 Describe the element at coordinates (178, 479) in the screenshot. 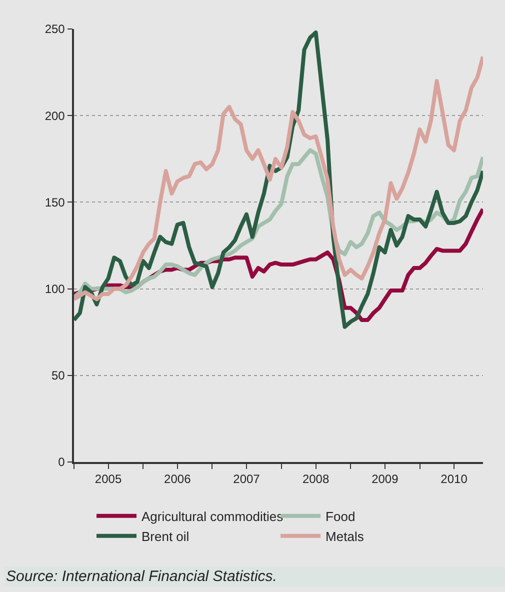

I see `x-tick-label: 2006` at that location.